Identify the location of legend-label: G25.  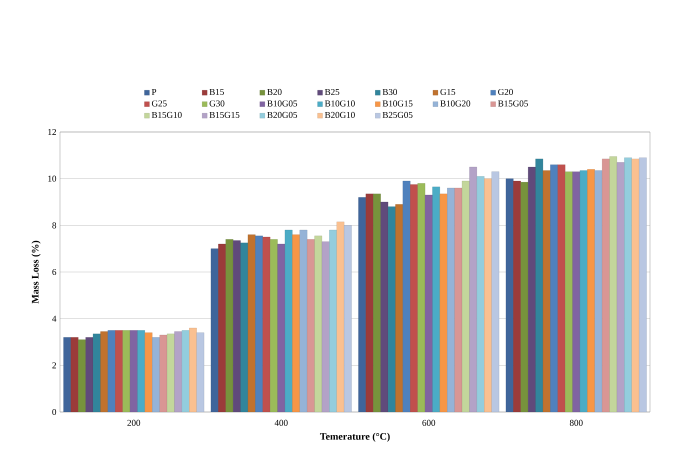
(159, 103).